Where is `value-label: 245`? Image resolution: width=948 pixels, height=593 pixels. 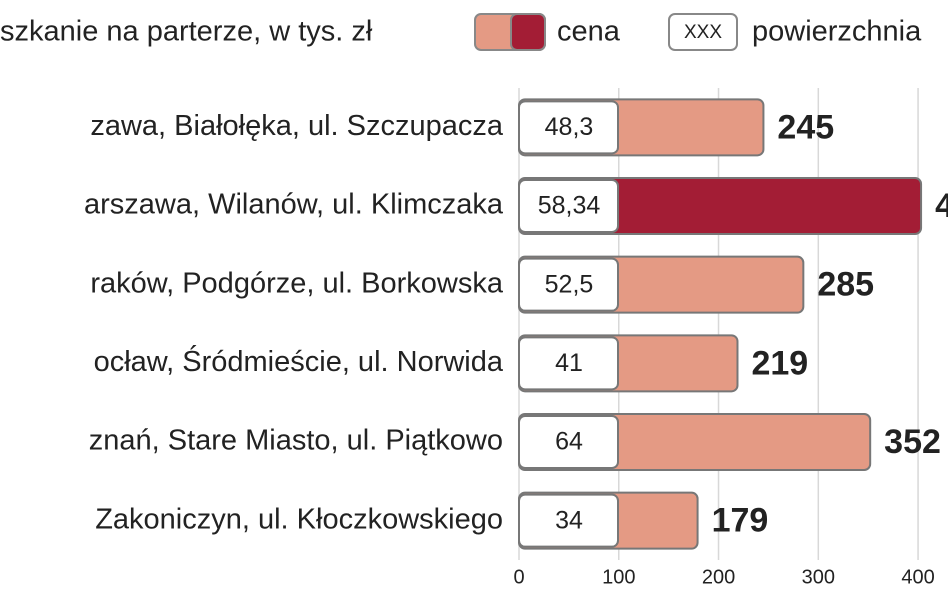 value-label: 245 is located at coordinates (805, 127).